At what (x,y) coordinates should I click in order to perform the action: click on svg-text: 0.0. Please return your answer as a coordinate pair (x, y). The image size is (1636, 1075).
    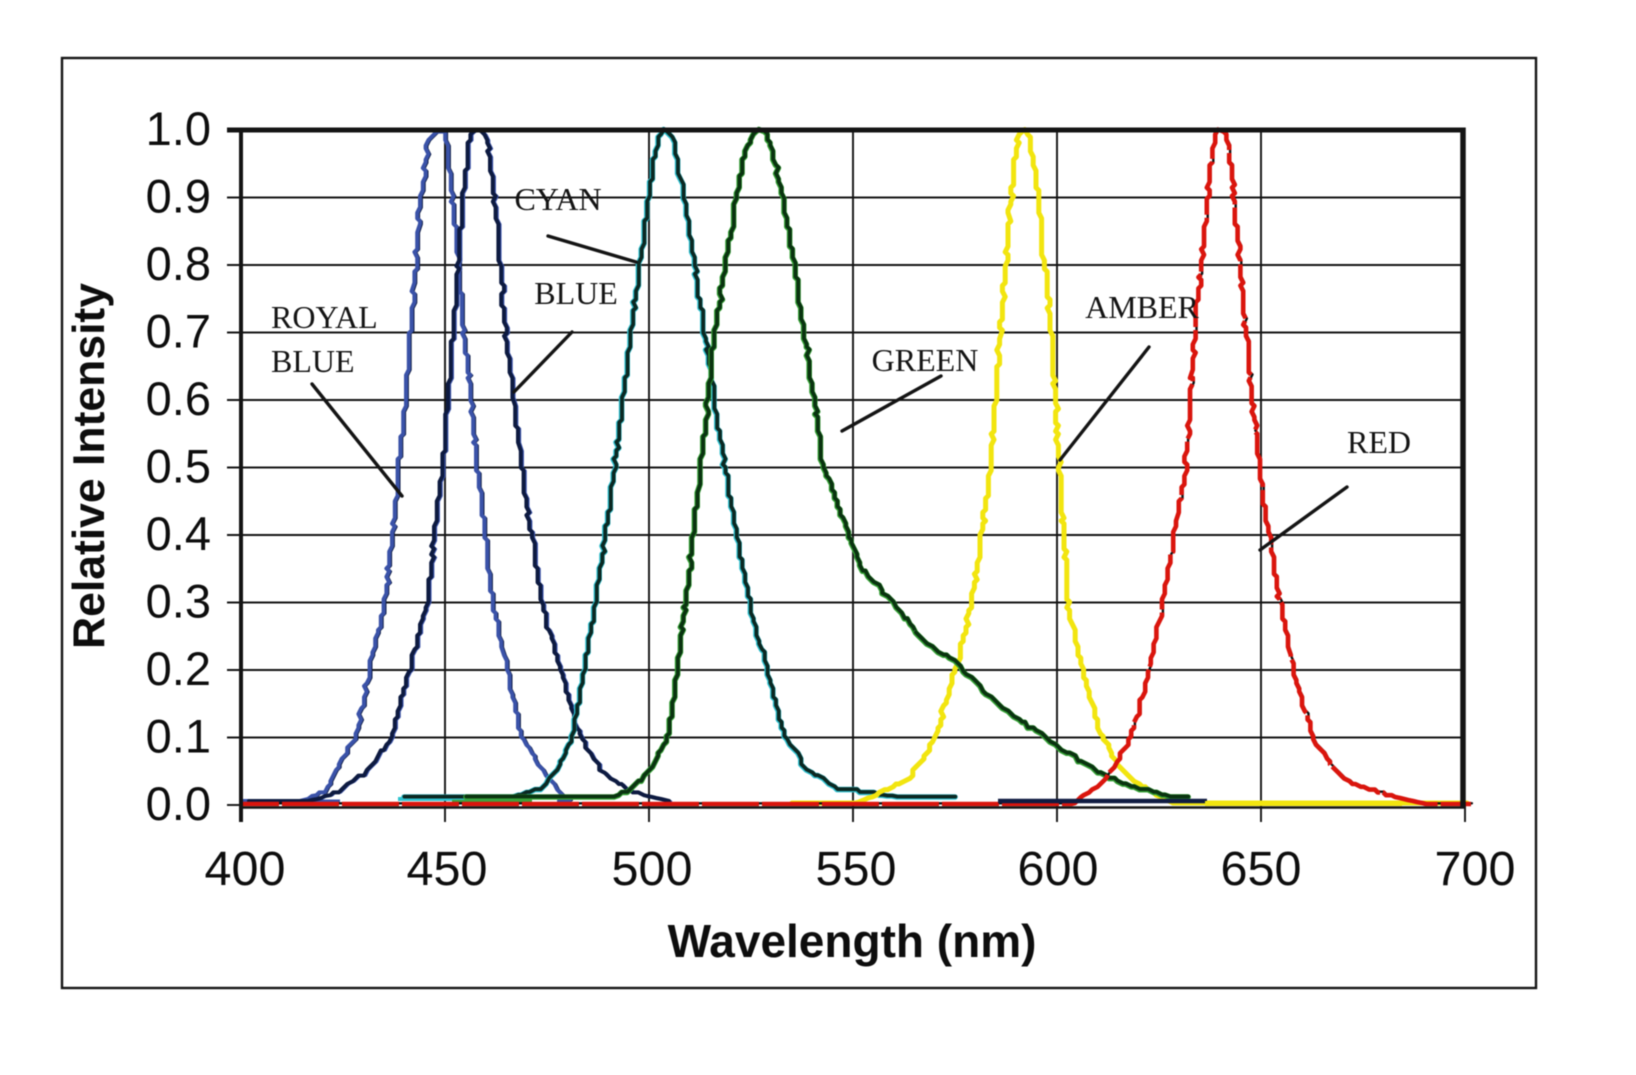
    Looking at the image, I should click on (178, 803).